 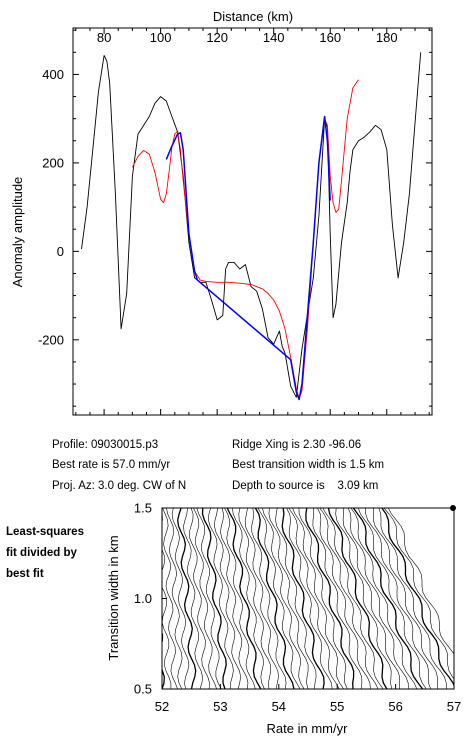 I want to click on width-tick-label: 1.0, so click(x=143, y=598).